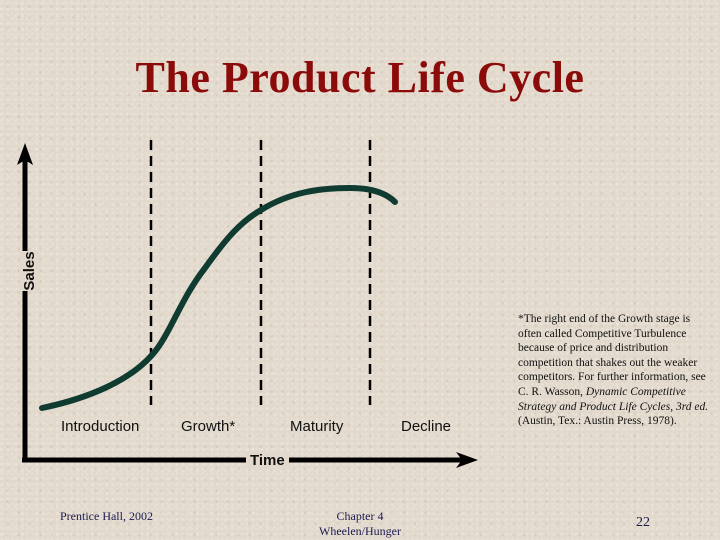 The width and height of the screenshot is (720, 540). What do you see at coordinates (467, 460) in the screenshot?
I see `x-axis-arrow-icon` at bounding box center [467, 460].